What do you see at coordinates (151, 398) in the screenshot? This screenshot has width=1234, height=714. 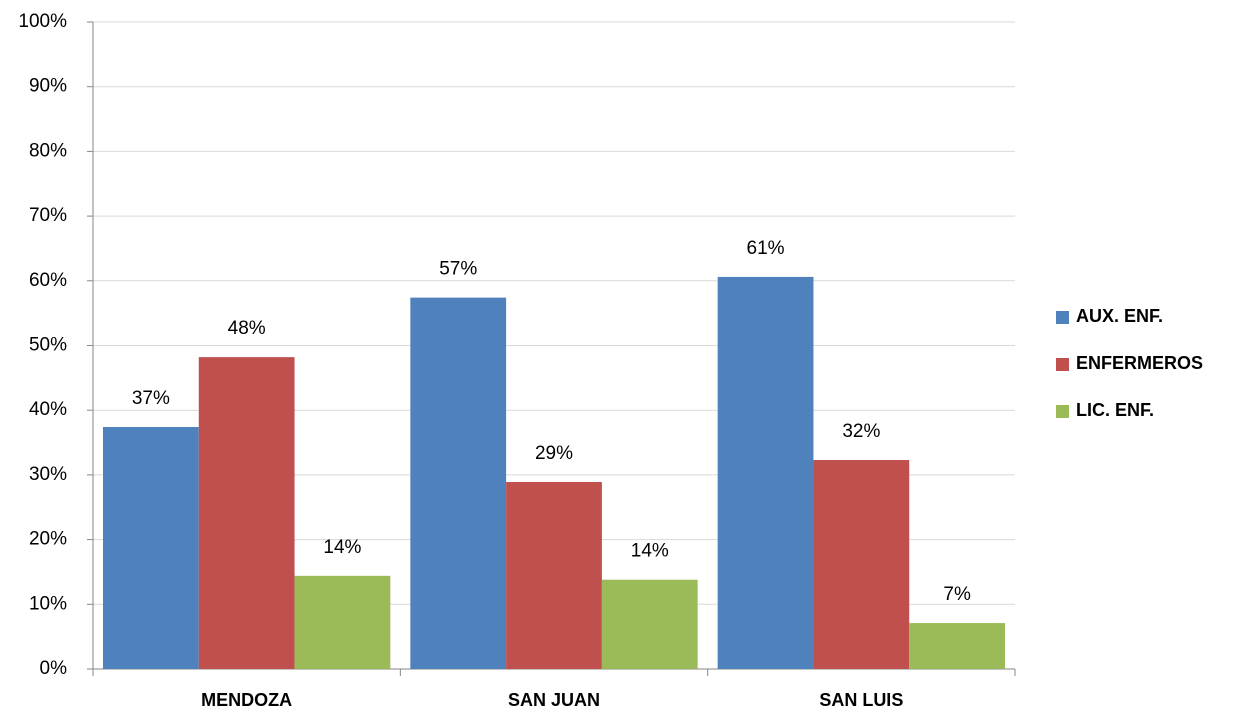 I see `value-label: 37%` at bounding box center [151, 398].